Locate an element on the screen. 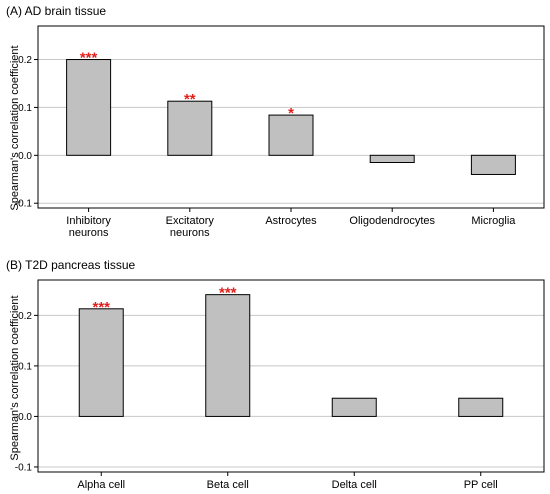  panel-a-x-tick-label: Oligodendrocytes is located at coordinates (392, 221).